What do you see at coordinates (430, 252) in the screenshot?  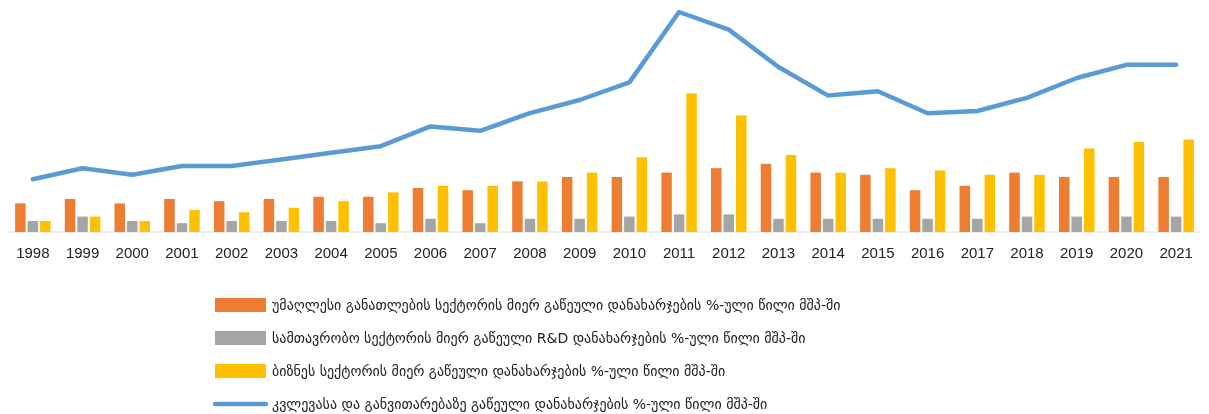 I see `x-tick-label: 2006` at bounding box center [430, 252].